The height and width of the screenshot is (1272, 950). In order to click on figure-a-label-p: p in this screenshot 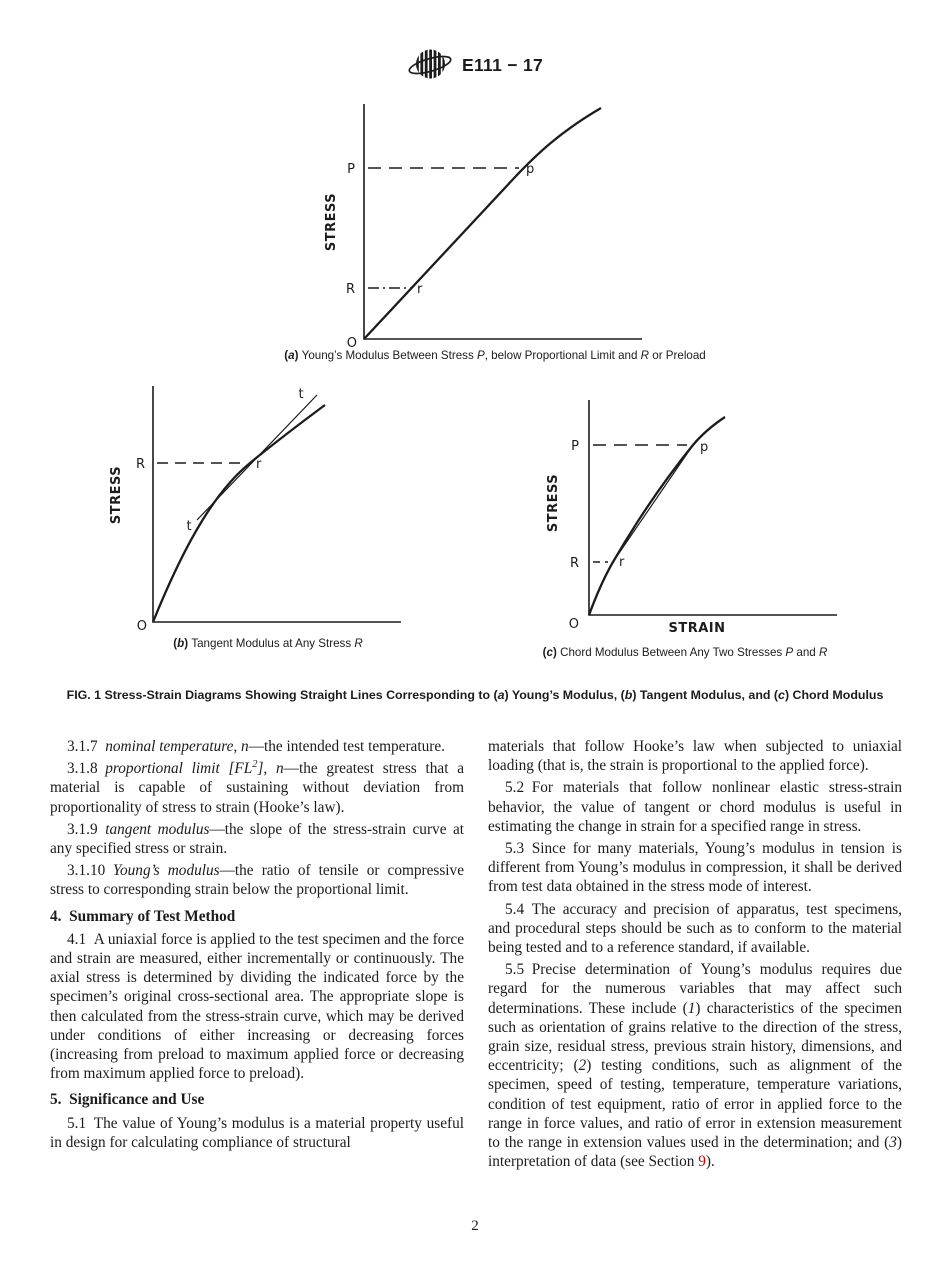, I will do `click(530, 169)`.